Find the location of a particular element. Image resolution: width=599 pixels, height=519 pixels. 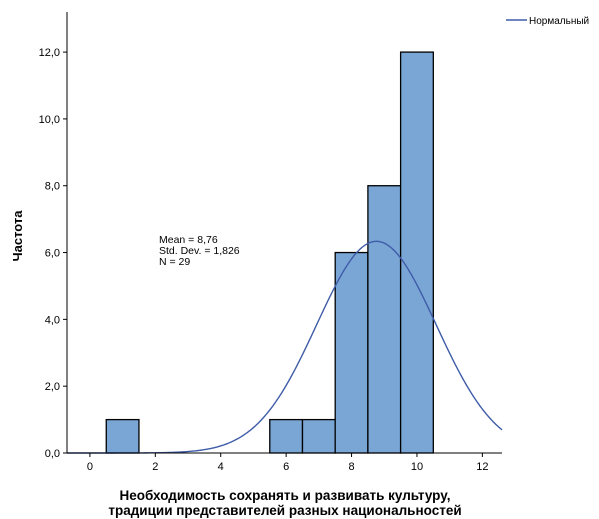

x-tick-label: 10 is located at coordinates (417, 467).